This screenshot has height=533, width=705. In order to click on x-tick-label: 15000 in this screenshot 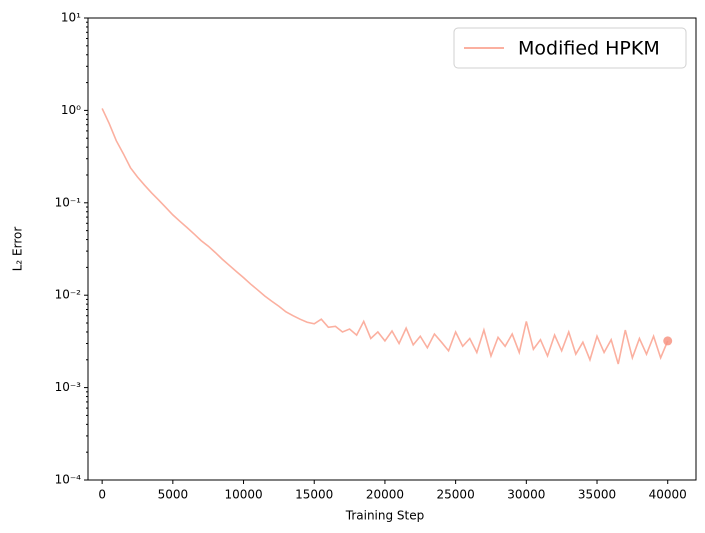, I will do `click(314, 495)`.